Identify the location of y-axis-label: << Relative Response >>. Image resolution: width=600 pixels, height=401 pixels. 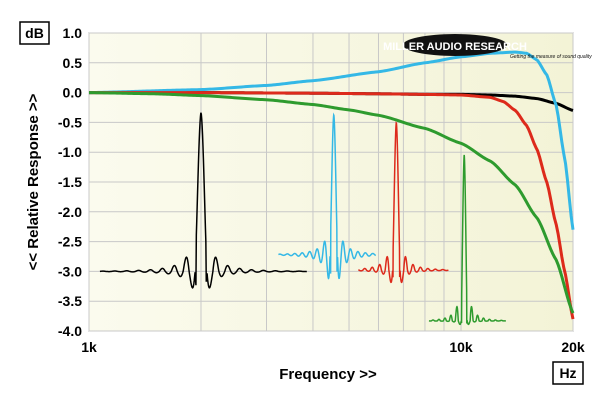
(33, 181).